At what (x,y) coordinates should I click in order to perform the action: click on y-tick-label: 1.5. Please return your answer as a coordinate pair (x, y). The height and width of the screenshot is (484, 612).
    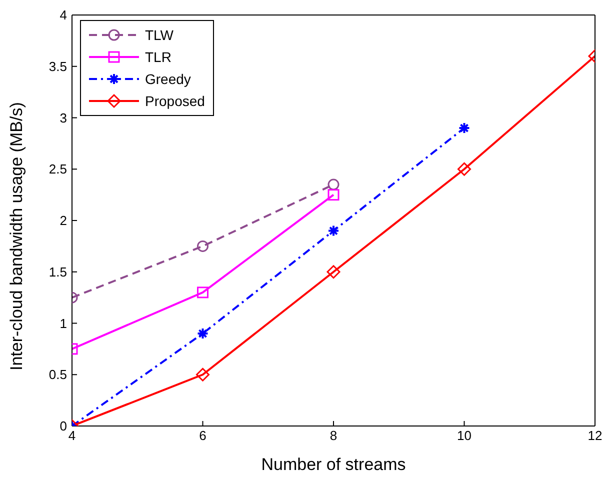
    Looking at the image, I should click on (57, 272).